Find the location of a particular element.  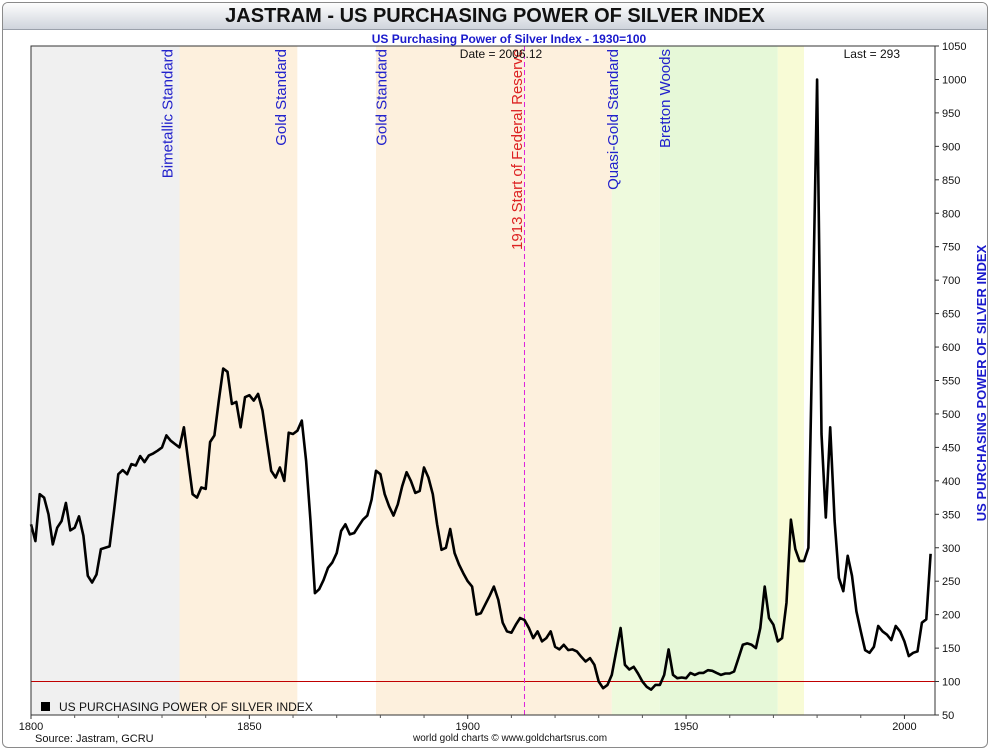

y-tick-label-4: 250 is located at coordinates (951, 582).